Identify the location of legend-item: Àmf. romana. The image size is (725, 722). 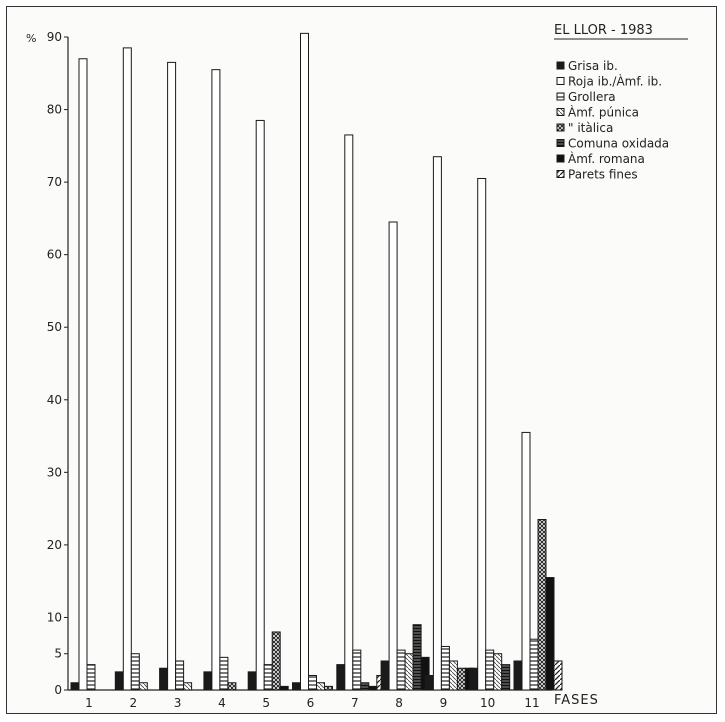
(600, 158).